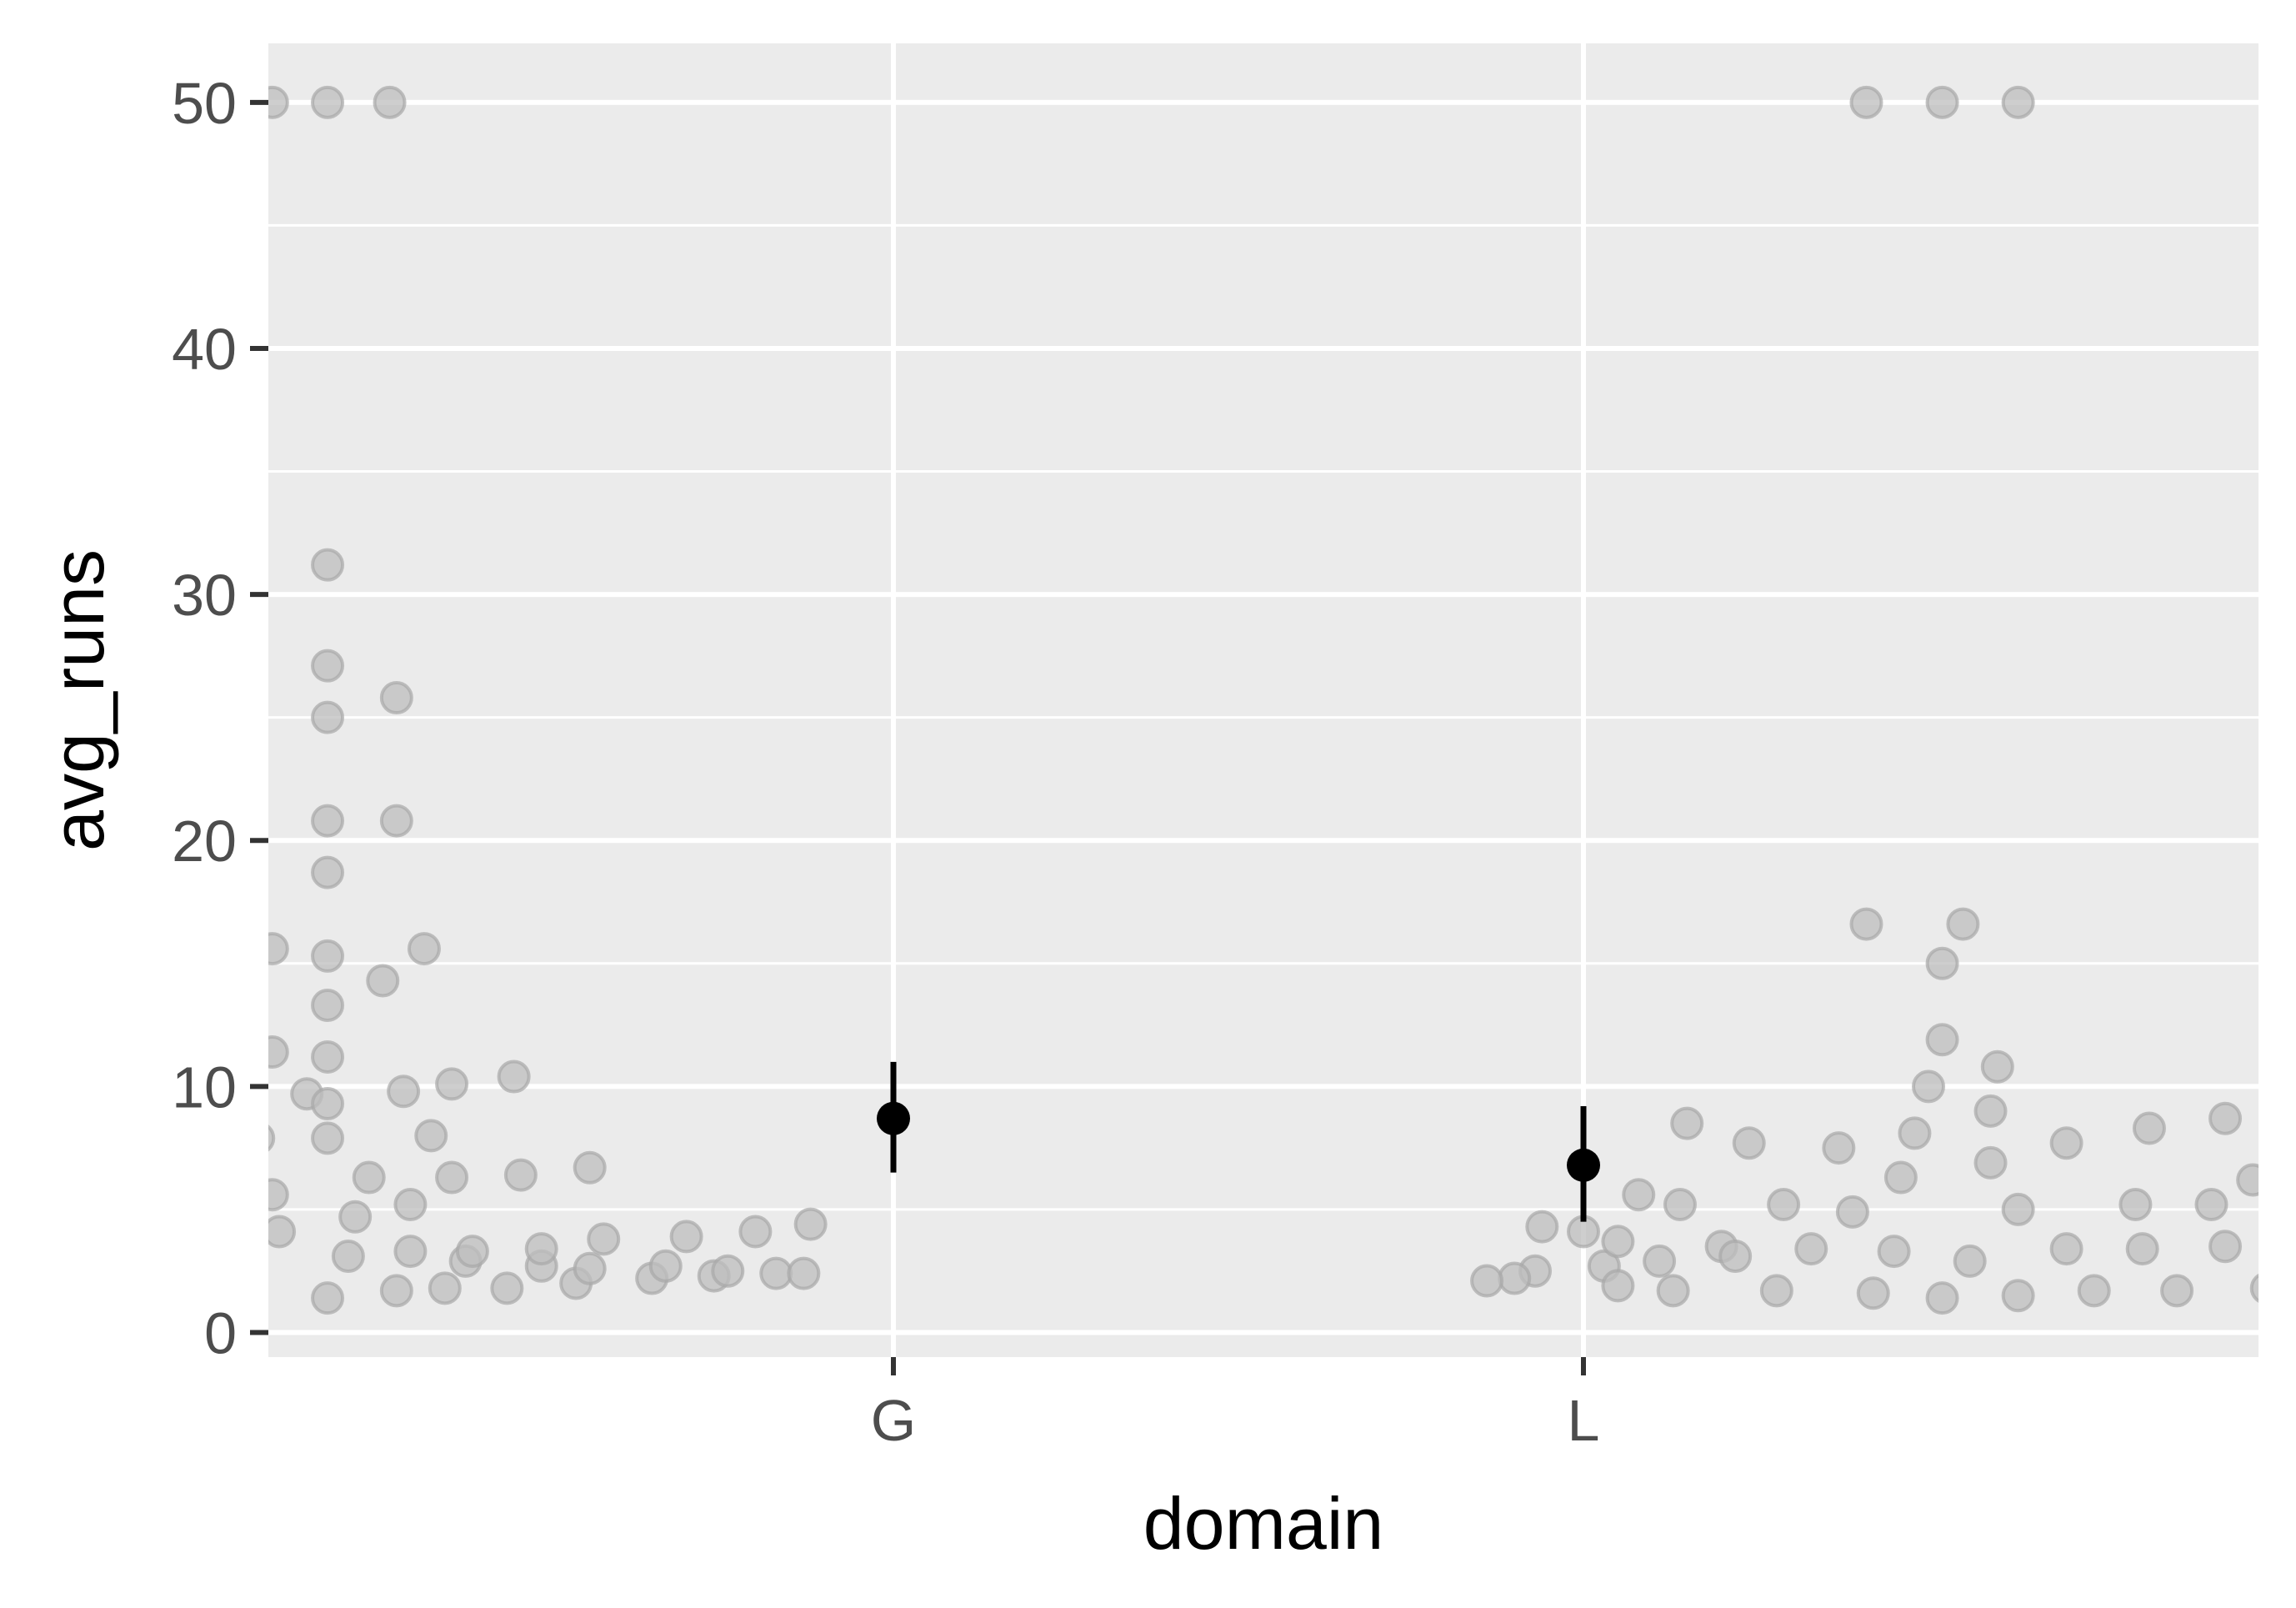  Describe the element at coordinates (1263, 1523) in the screenshot. I see `x-axis-title: domain` at that location.